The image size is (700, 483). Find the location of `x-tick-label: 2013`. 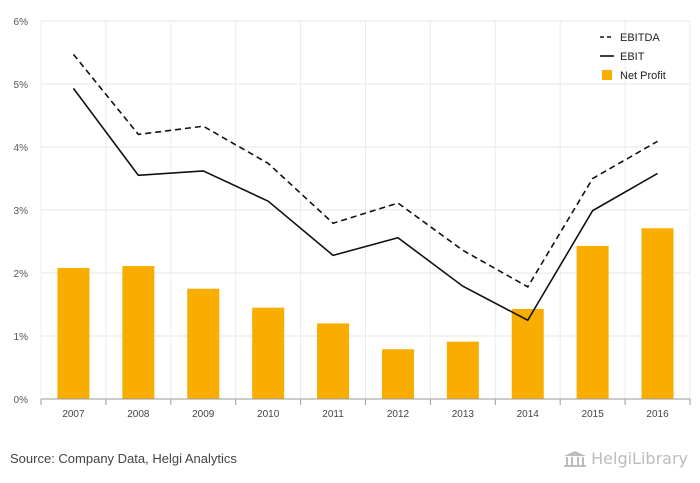

x-tick-label: 2013 is located at coordinates (463, 414).